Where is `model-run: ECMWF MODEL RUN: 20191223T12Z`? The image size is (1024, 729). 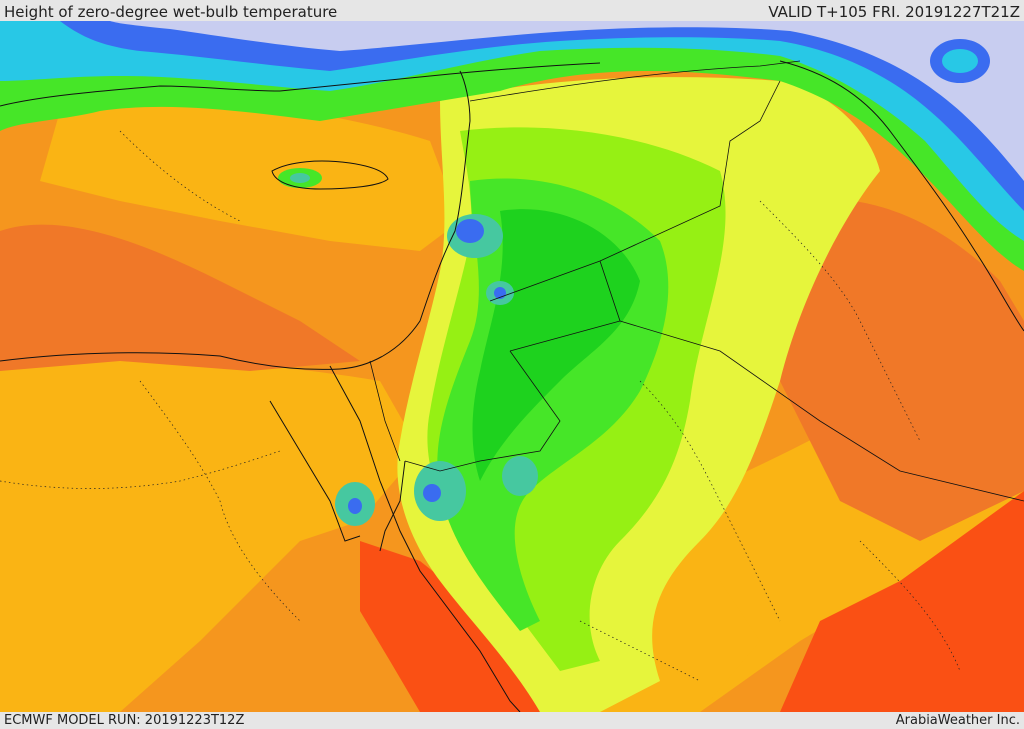
model-run: ECMWF MODEL RUN: 20191223T12Z is located at coordinates (124, 720).